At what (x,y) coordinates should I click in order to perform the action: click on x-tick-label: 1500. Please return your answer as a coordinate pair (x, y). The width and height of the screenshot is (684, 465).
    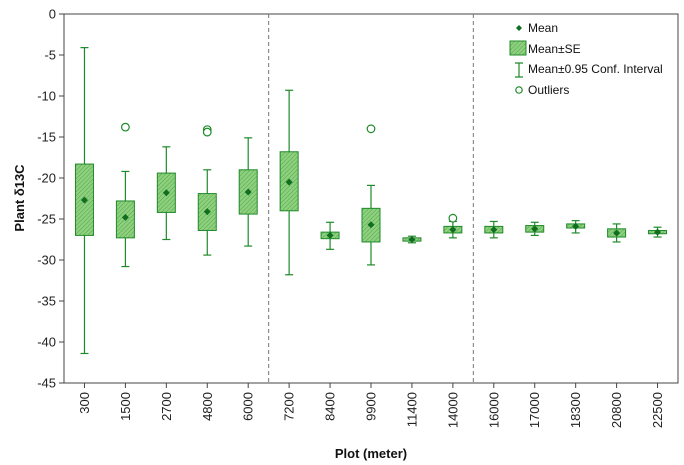
    Looking at the image, I should click on (125, 406).